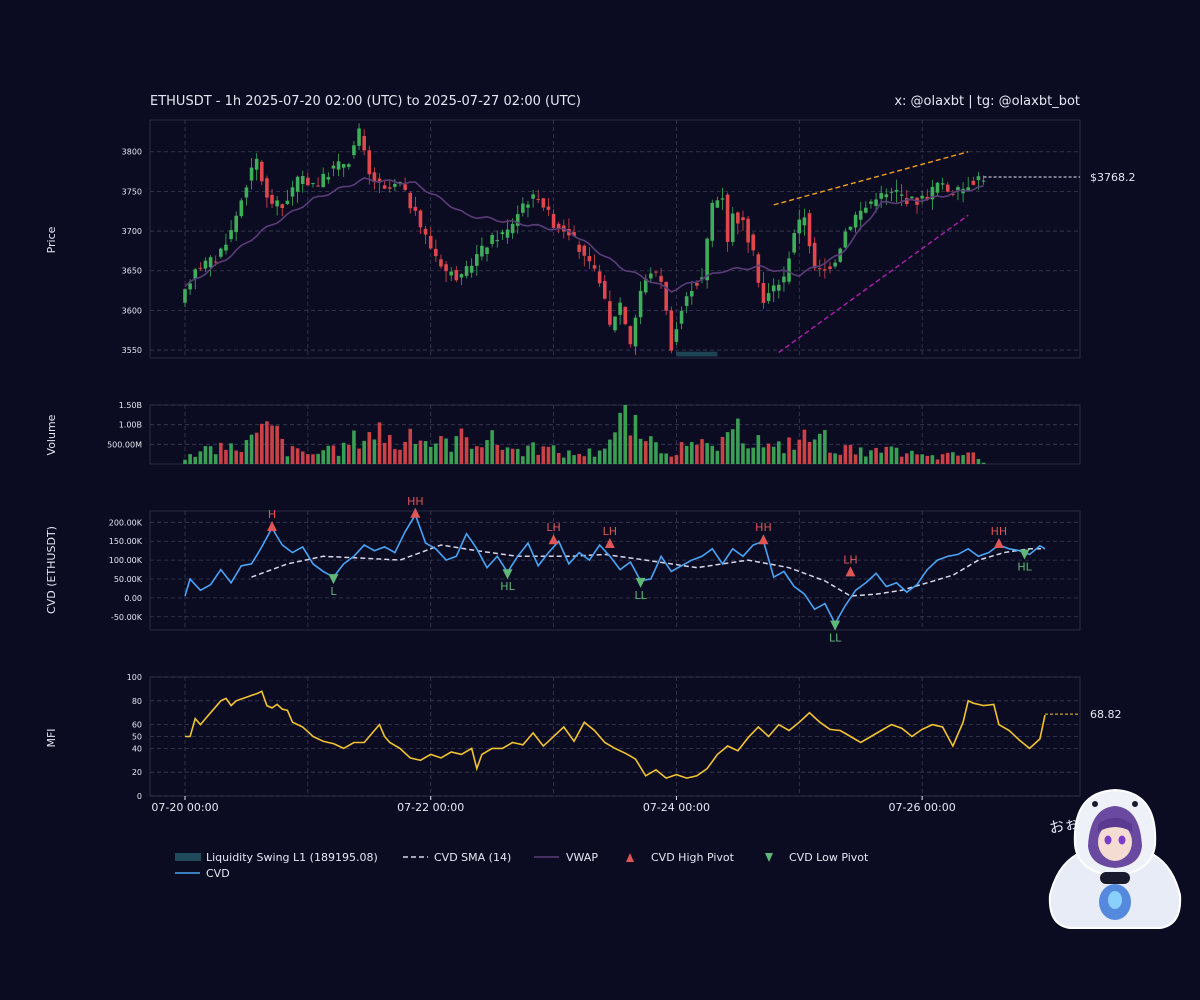 The width and height of the screenshot is (1200, 1000). What do you see at coordinates (648, 570) in the screenshot?
I see `cvd-sma-line` at bounding box center [648, 570].